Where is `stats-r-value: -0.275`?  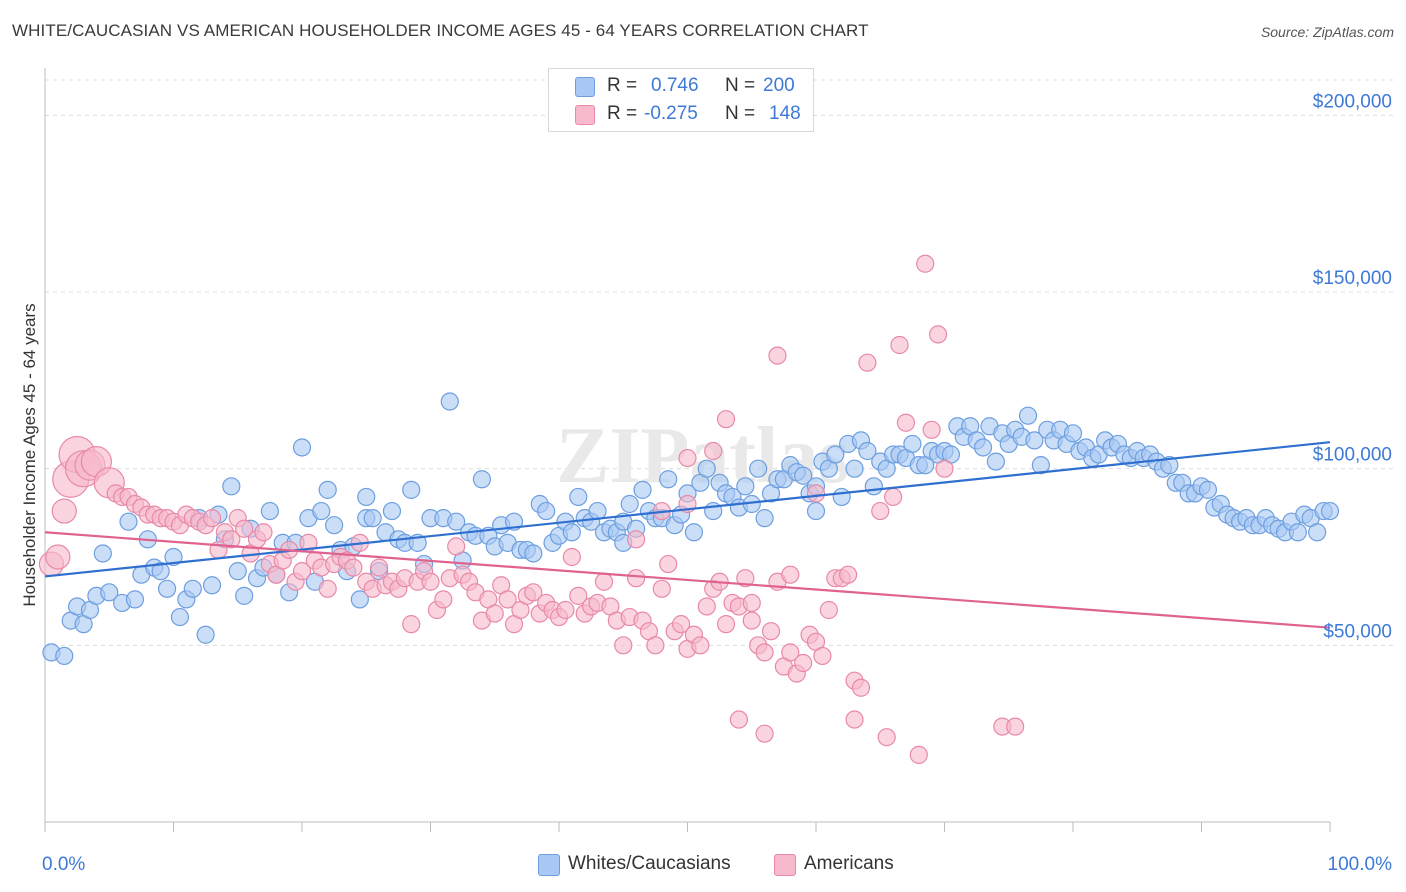
stats-r-value: -0.275 is located at coordinates (671, 113).